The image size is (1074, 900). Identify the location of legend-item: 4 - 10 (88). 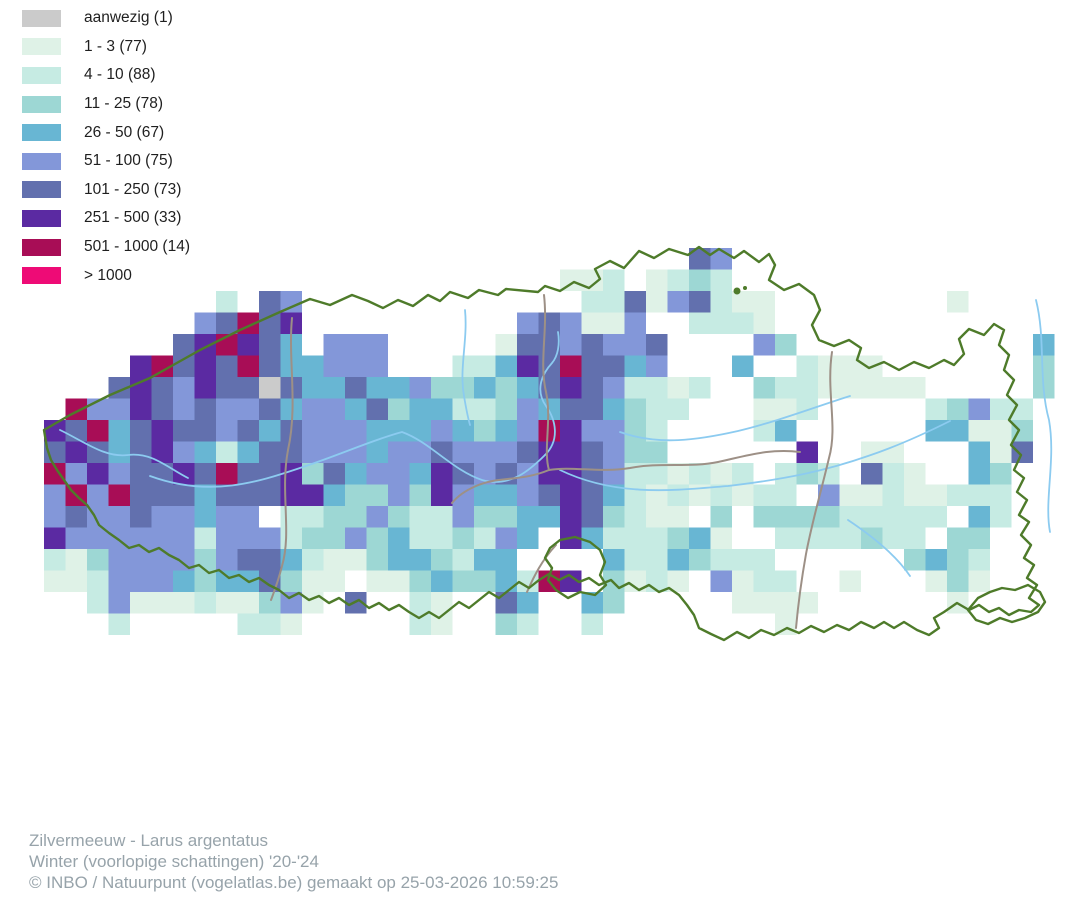
(106, 75).